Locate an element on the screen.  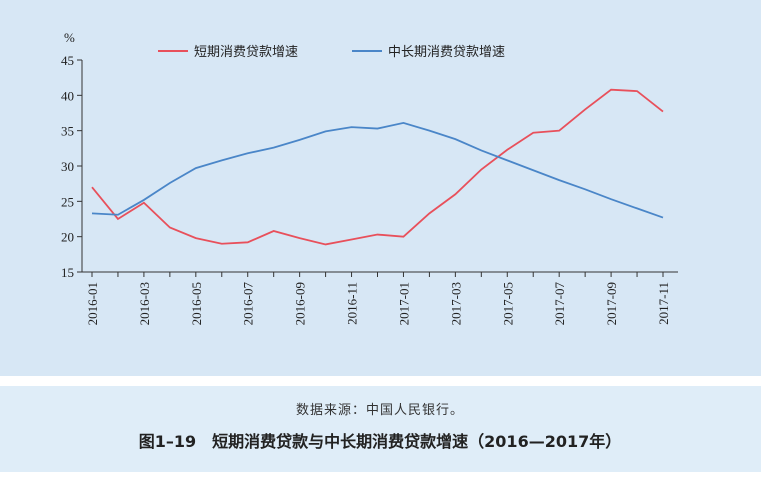
x-tick-label: 2016-09 is located at coordinates (300, 303).